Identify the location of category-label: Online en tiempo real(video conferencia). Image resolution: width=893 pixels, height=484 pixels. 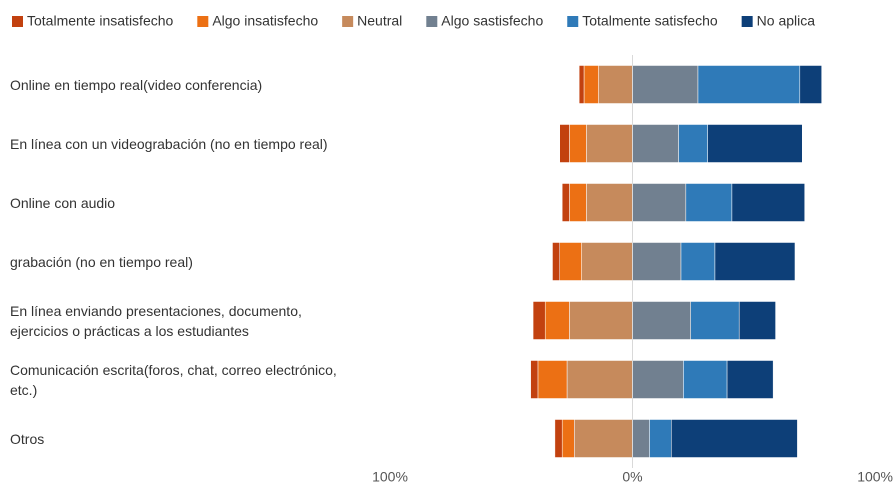
(136, 84).